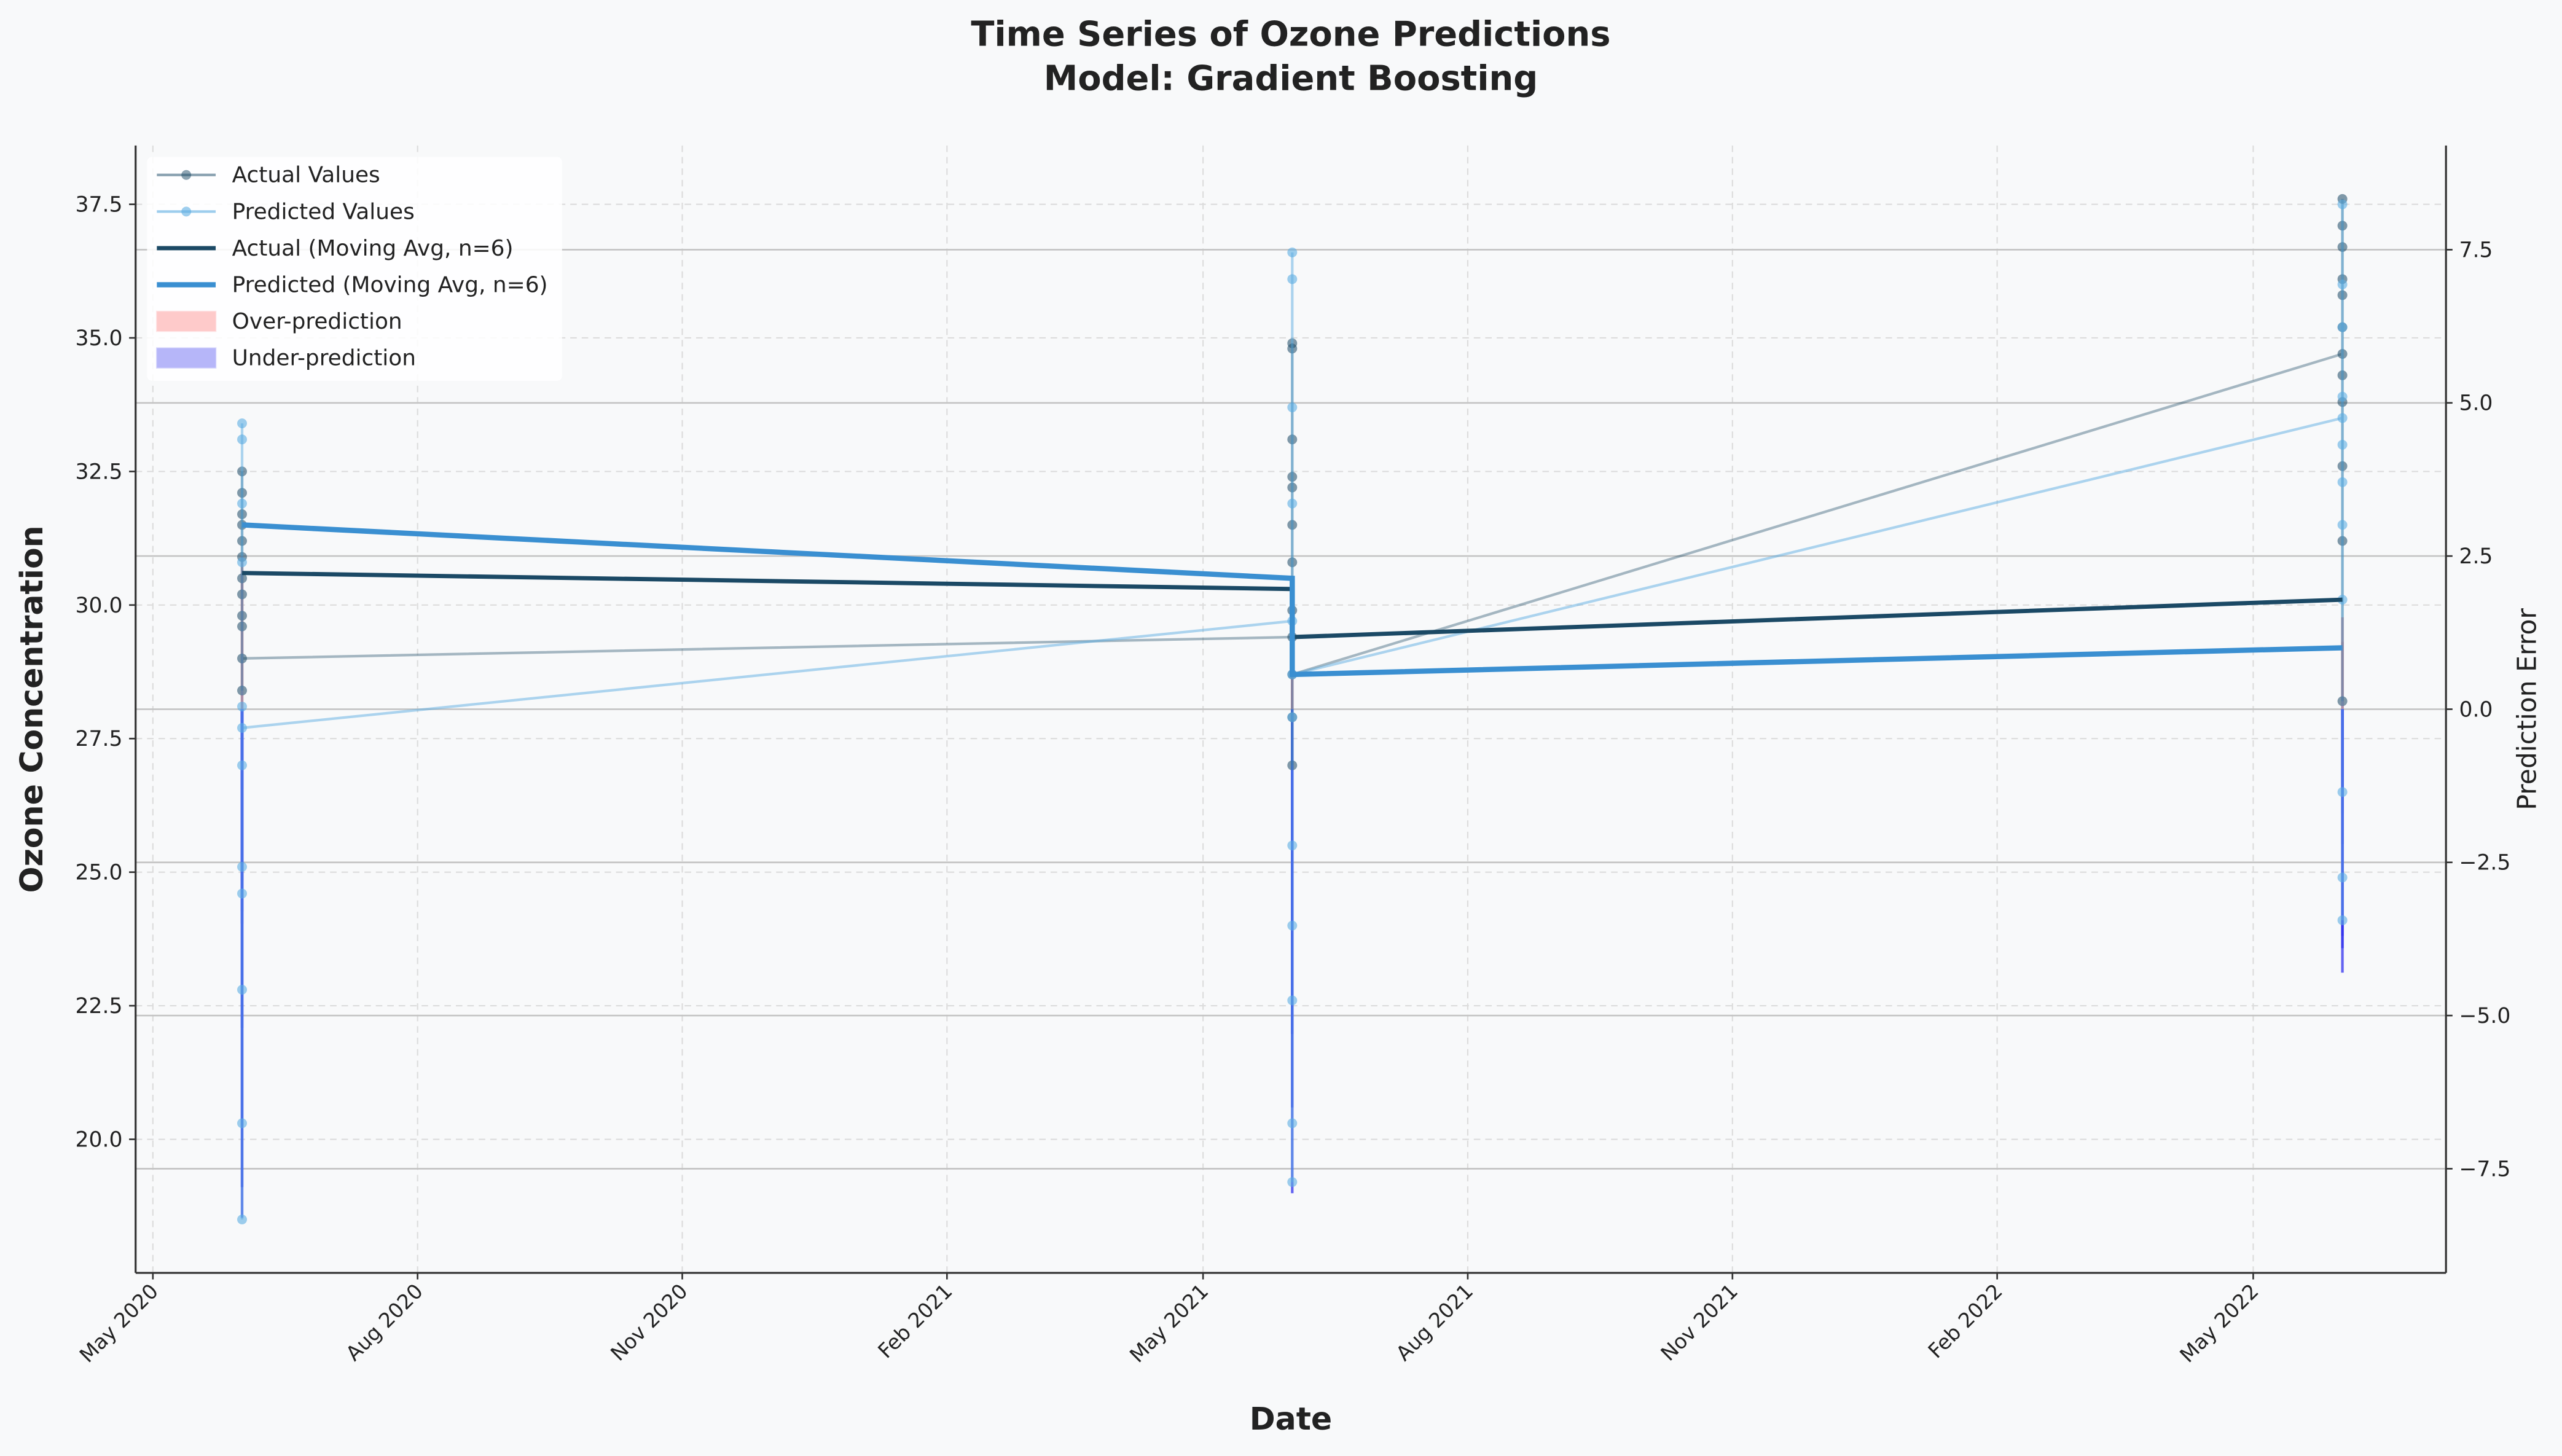  Describe the element at coordinates (2484, 863) in the screenshot. I see `y2-tick-label: −2.5` at that location.